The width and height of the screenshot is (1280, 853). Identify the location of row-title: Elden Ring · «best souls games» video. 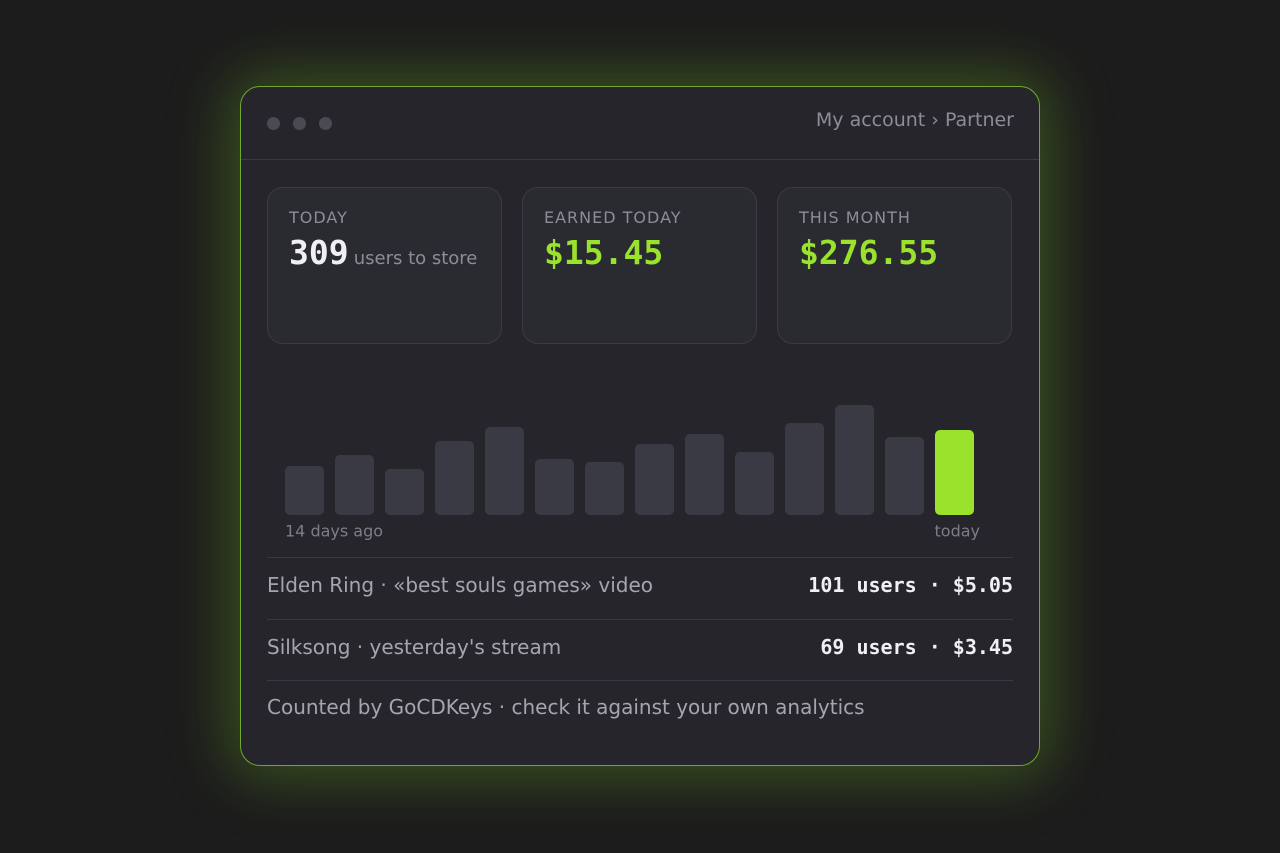
(460, 585).